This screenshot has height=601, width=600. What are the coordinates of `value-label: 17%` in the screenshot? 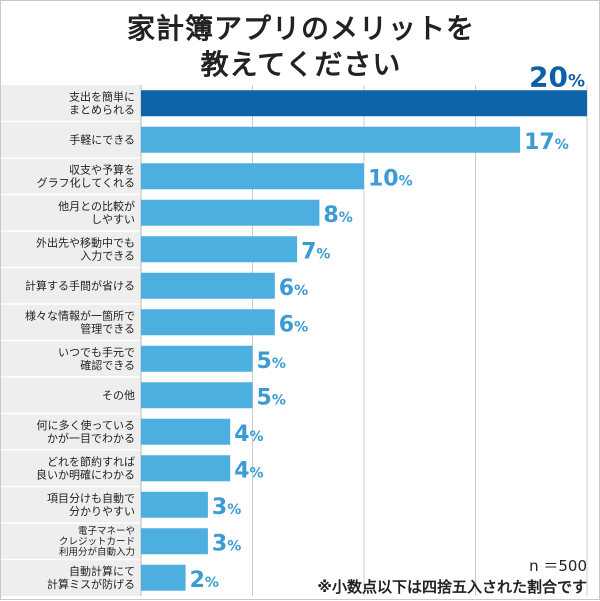 It's located at (546, 142).